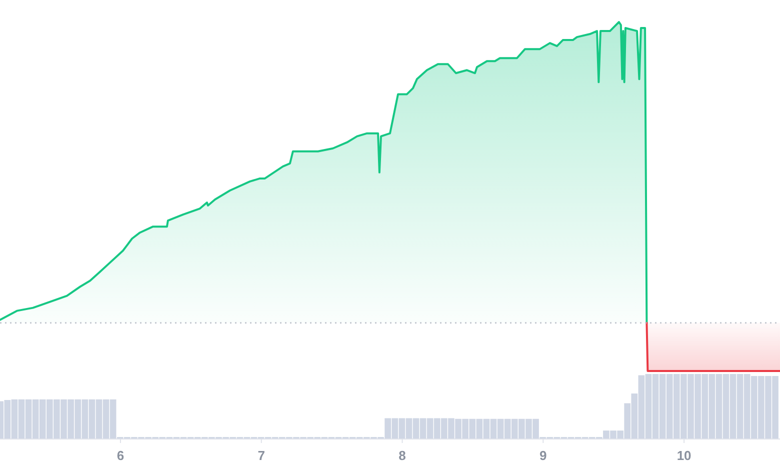 The image size is (780, 470). Describe the element at coordinates (684, 456) in the screenshot. I see `x-tick-label: 10` at that location.